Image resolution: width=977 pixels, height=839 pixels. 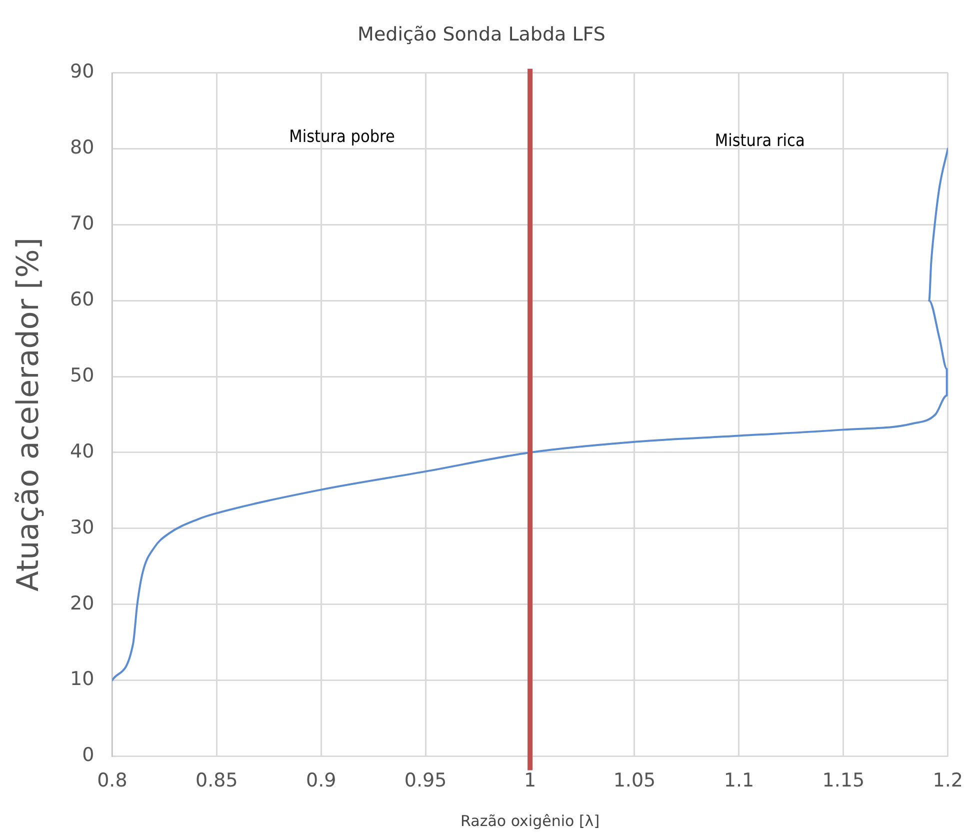 What do you see at coordinates (530, 821) in the screenshot?
I see `x-axis-title: Razão oxigênio [λ]` at bounding box center [530, 821].